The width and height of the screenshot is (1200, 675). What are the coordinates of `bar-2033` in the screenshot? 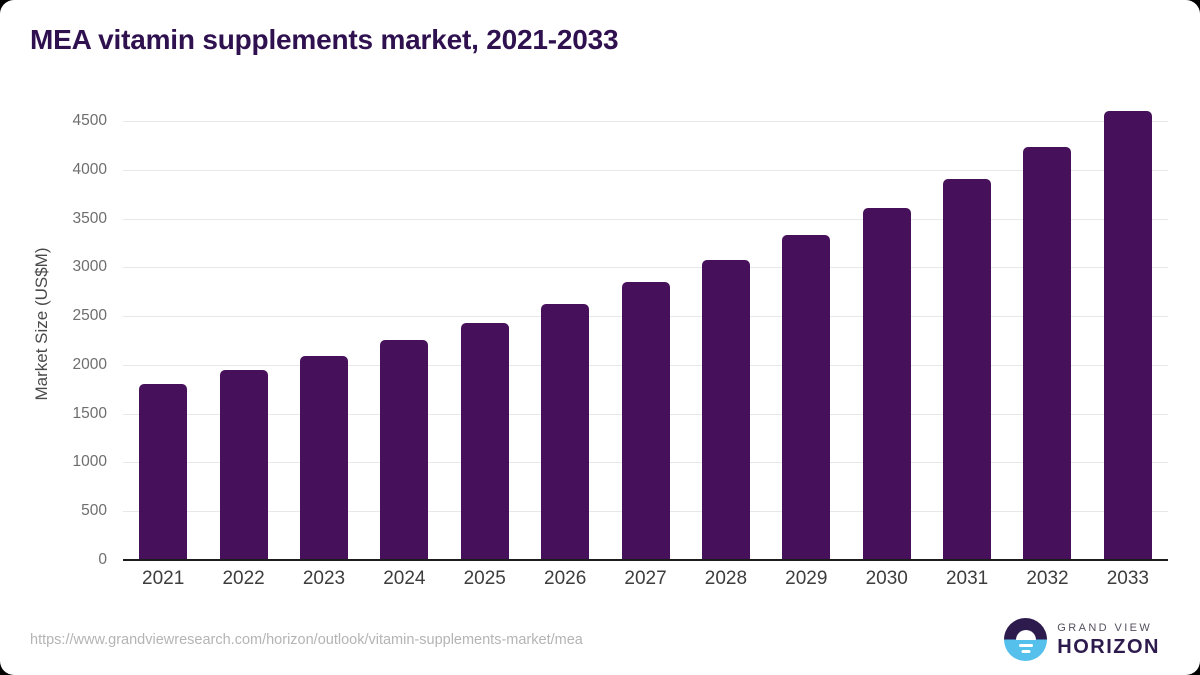 It's located at (1127, 335).